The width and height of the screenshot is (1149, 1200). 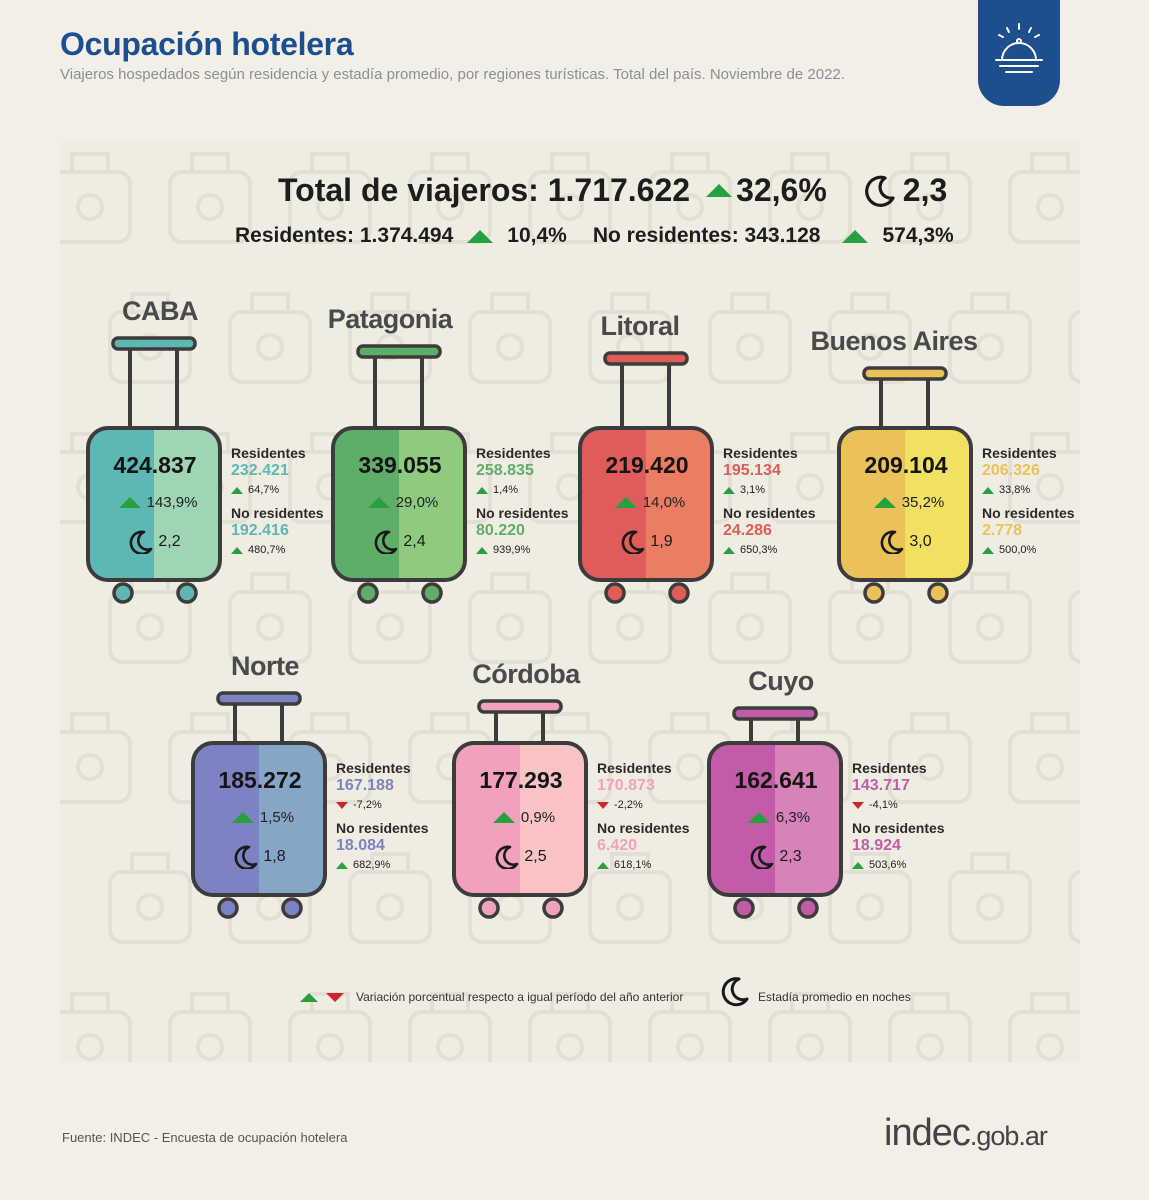 What do you see at coordinates (537, 235) in the screenshot?
I see `residents-change: 10,4%` at bounding box center [537, 235].